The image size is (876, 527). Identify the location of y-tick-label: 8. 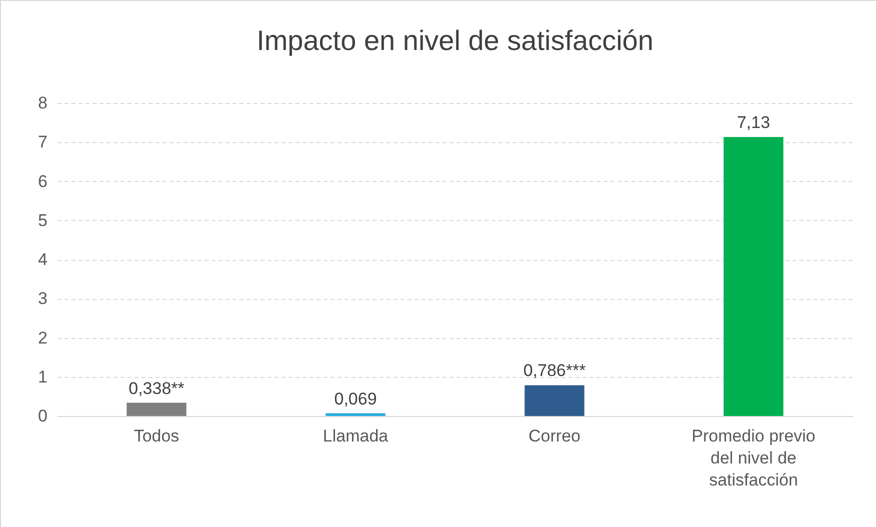
(43, 103).